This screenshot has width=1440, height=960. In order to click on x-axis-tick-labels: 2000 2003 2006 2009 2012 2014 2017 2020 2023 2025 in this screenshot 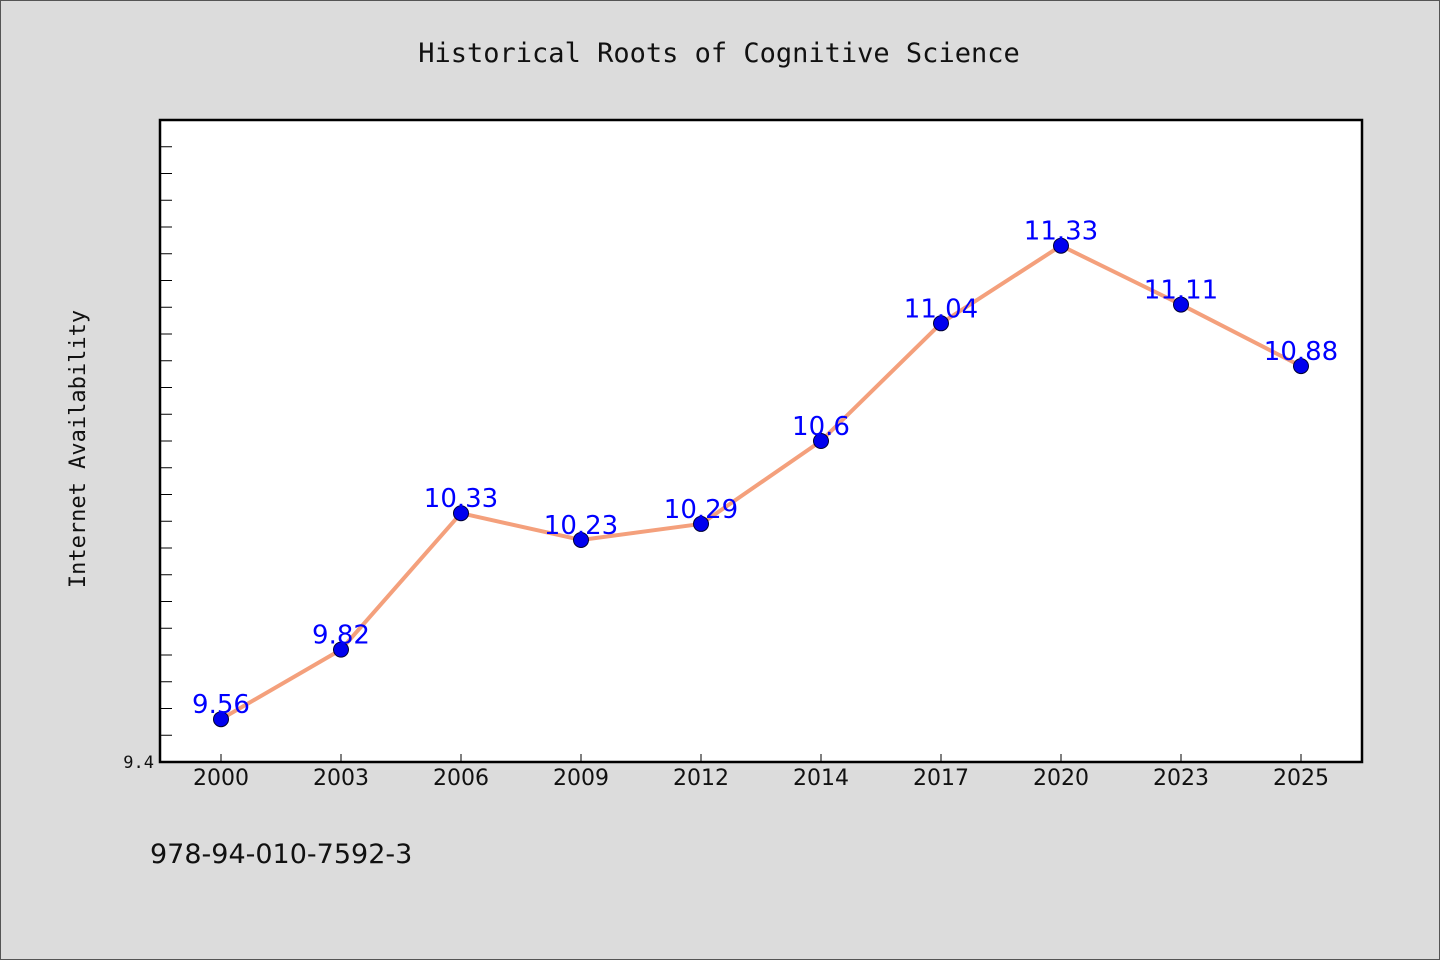, I will do `click(761, 778)`.